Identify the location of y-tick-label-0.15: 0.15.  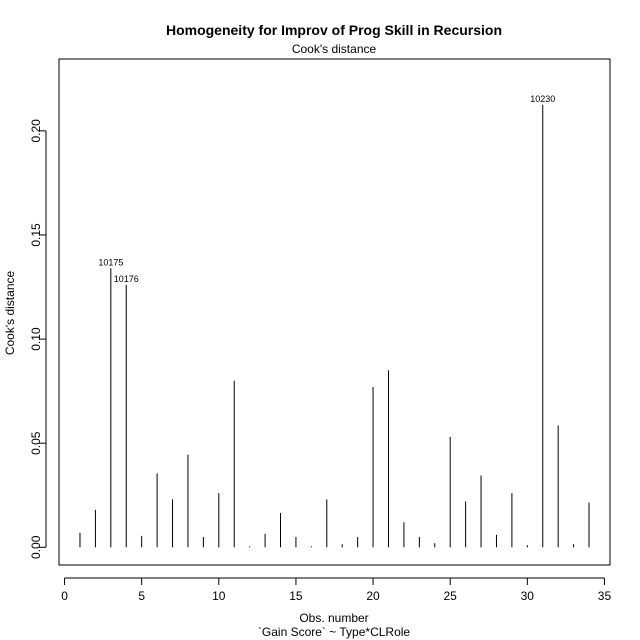
(36, 235).